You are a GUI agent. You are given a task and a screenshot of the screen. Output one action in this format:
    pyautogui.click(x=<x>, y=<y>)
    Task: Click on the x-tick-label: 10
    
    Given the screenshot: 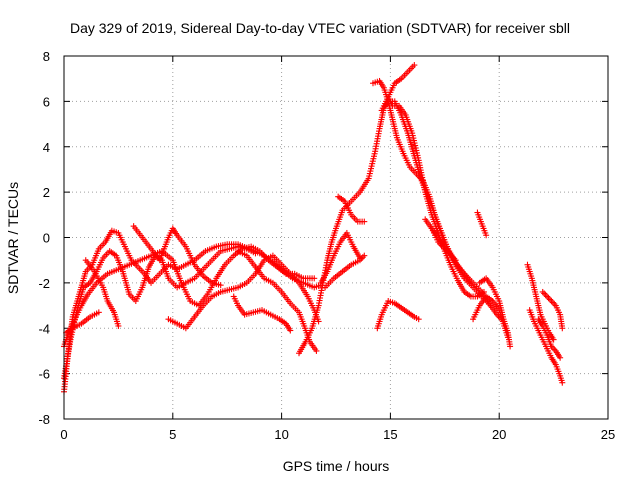 What is the action you would take?
    pyautogui.click(x=281, y=434)
    